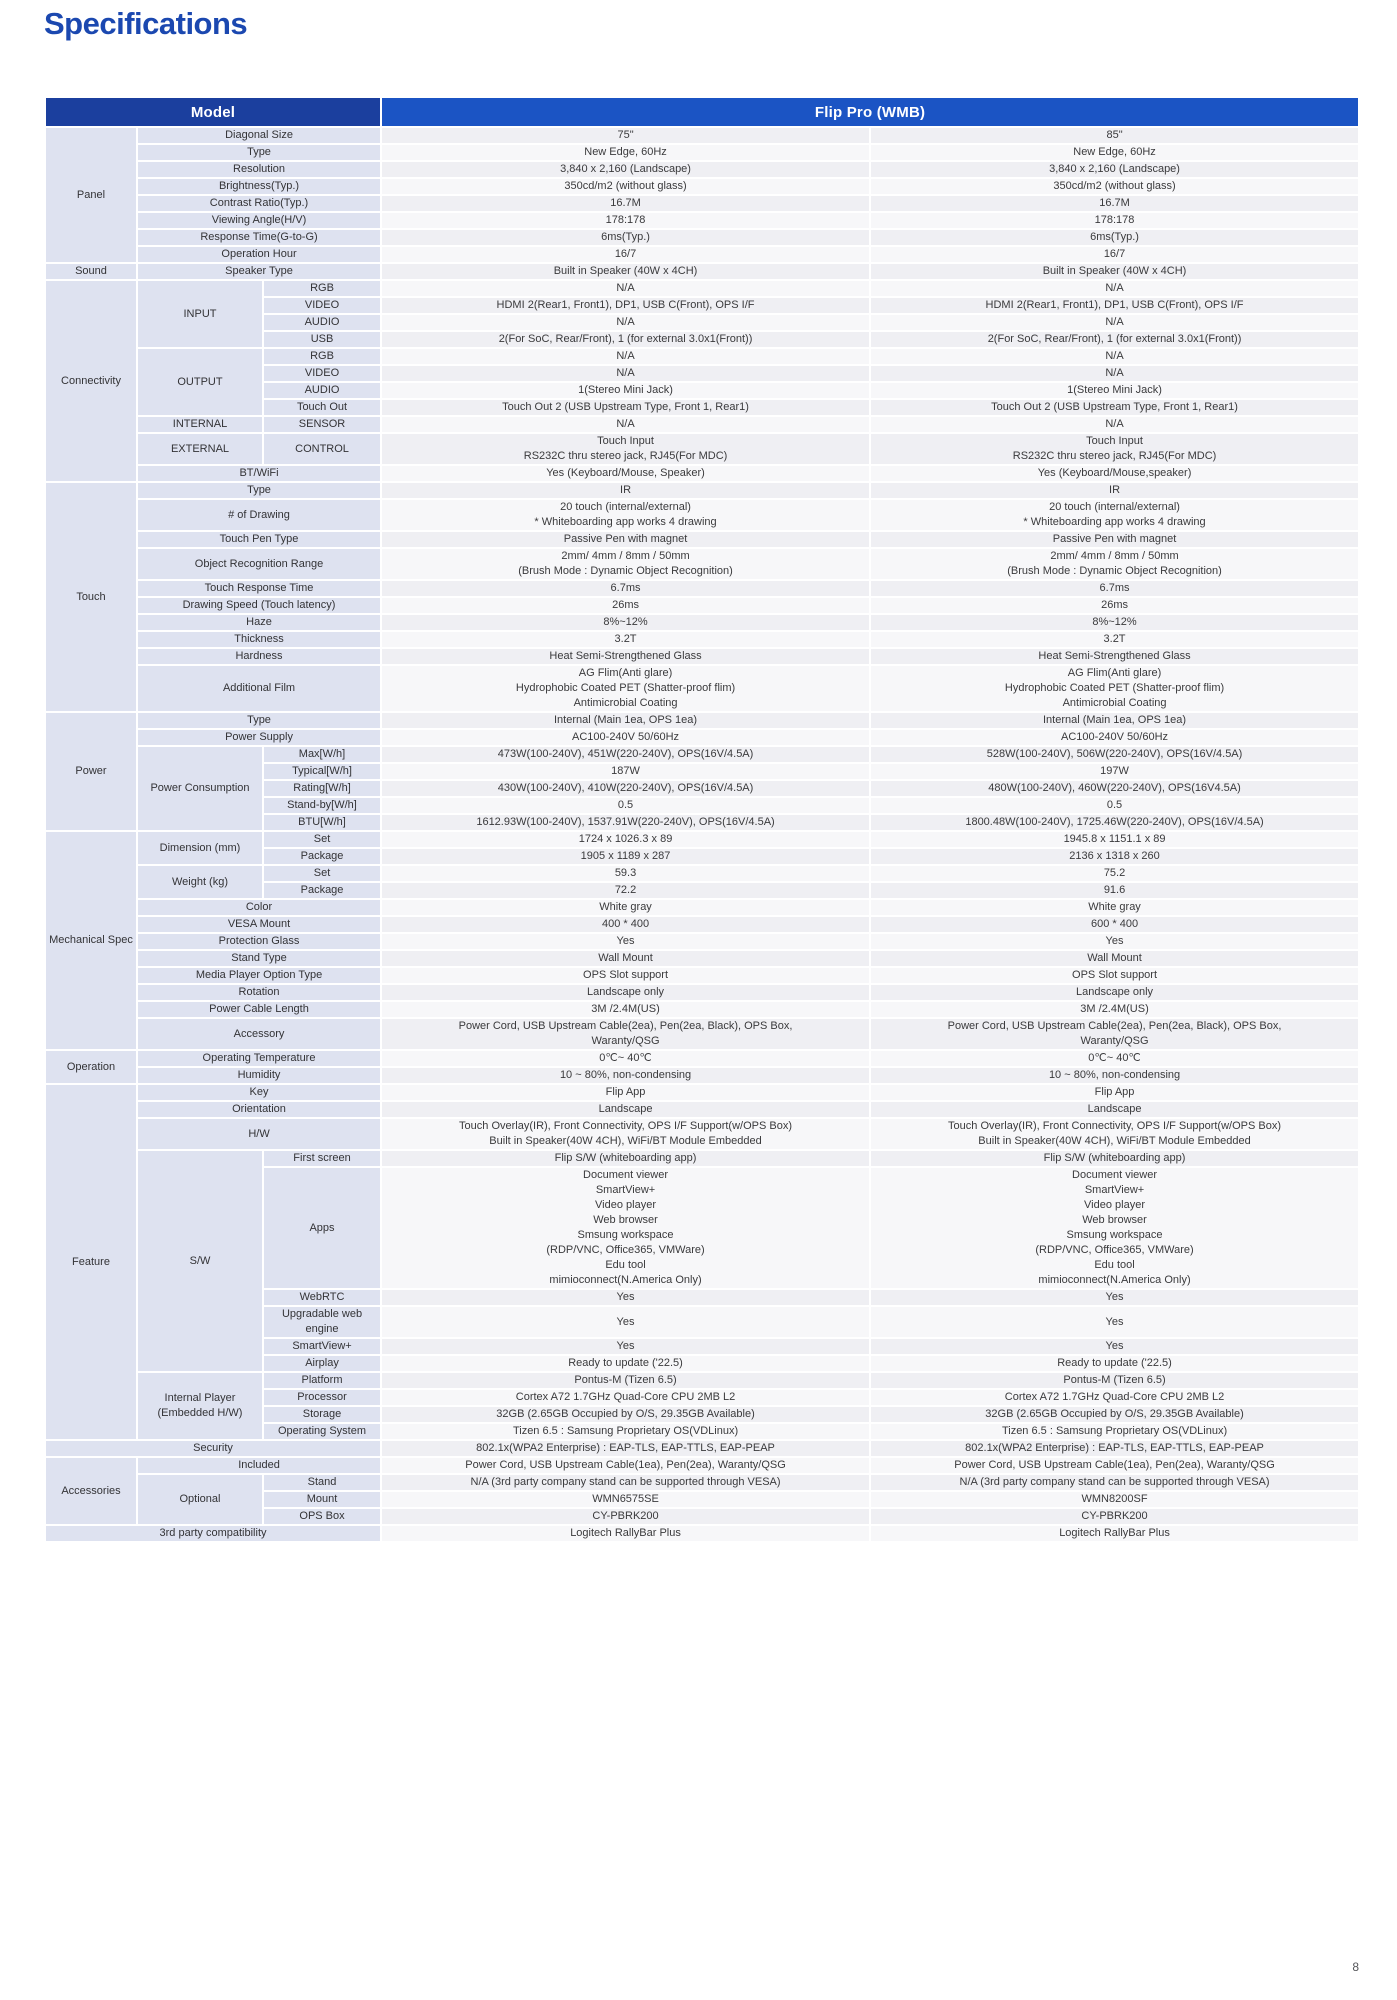 This screenshot has height=2000, width=1397. I want to click on spec-label-cell: OUTPUT, so click(200, 382).